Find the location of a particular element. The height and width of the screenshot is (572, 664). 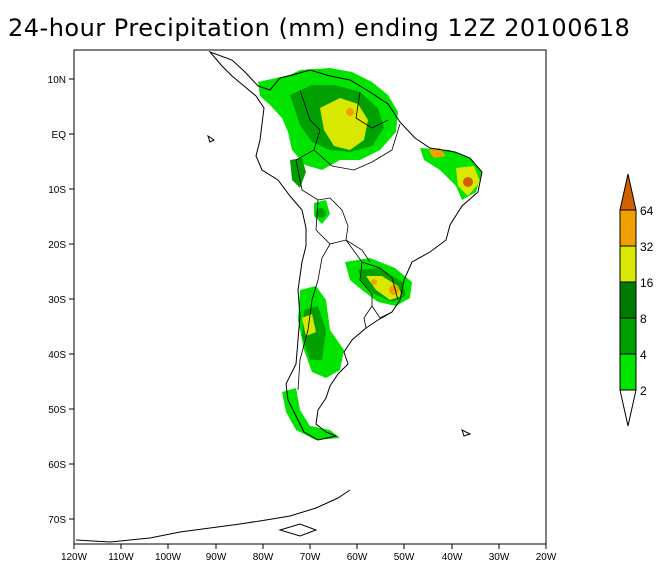

x-tick-label: 70W is located at coordinates (310, 557).